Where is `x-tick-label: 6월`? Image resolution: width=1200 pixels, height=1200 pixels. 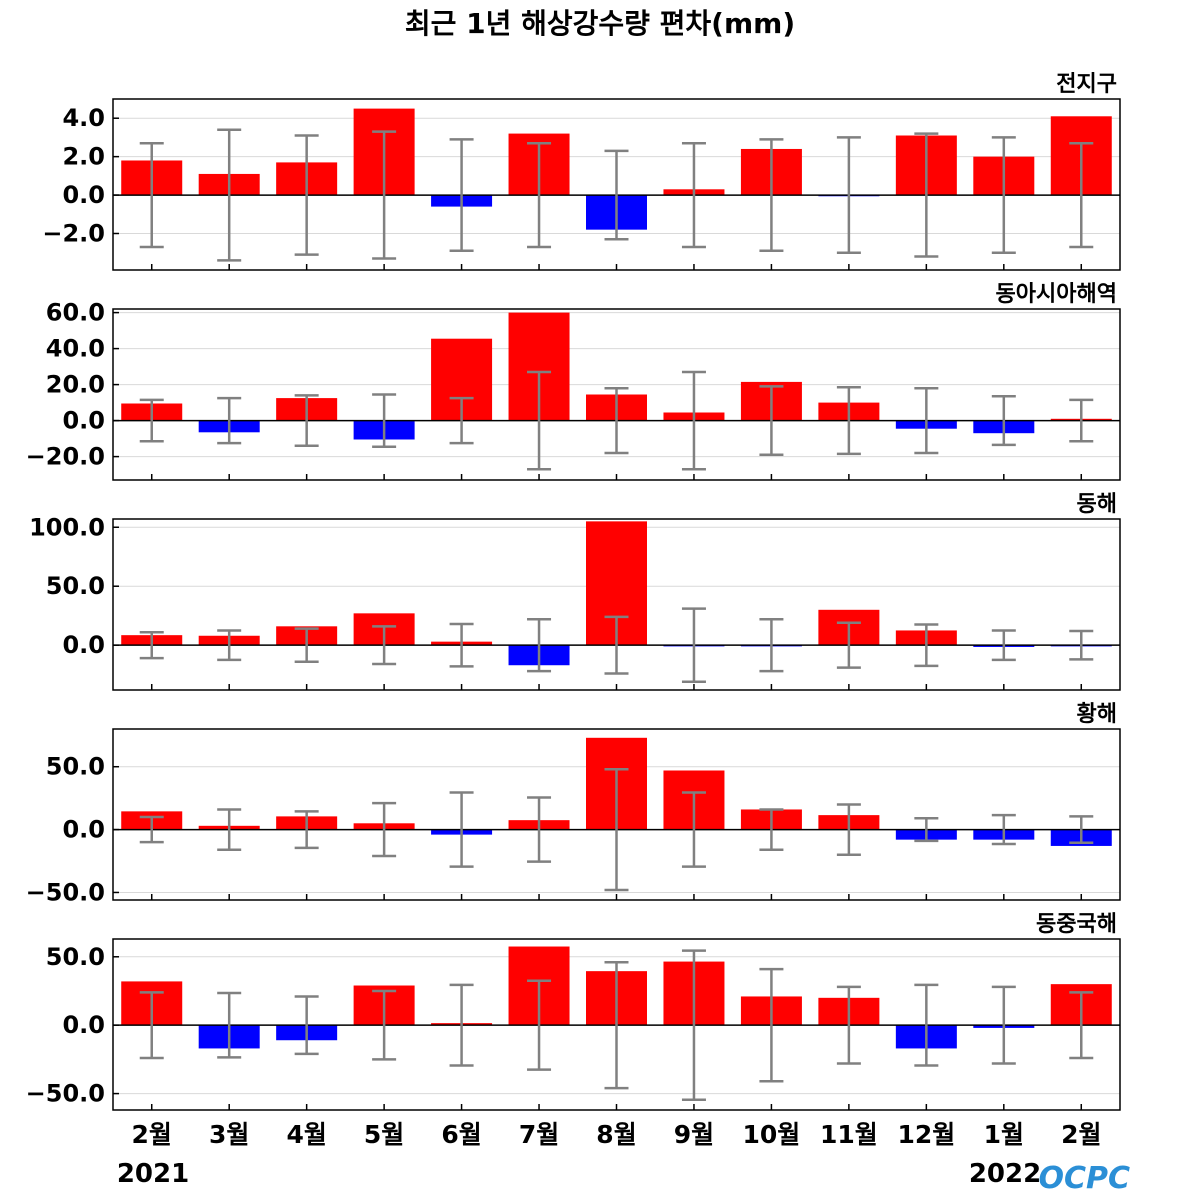 x-tick-label: 6월 is located at coordinates (461, 1134).